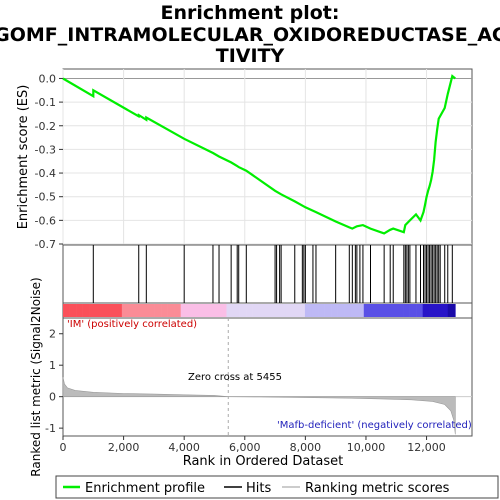 This screenshot has width=500, height=500. Describe the element at coordinates (45, 220) in the screenshot. I see `es-tick-label: -0.6` at that location.